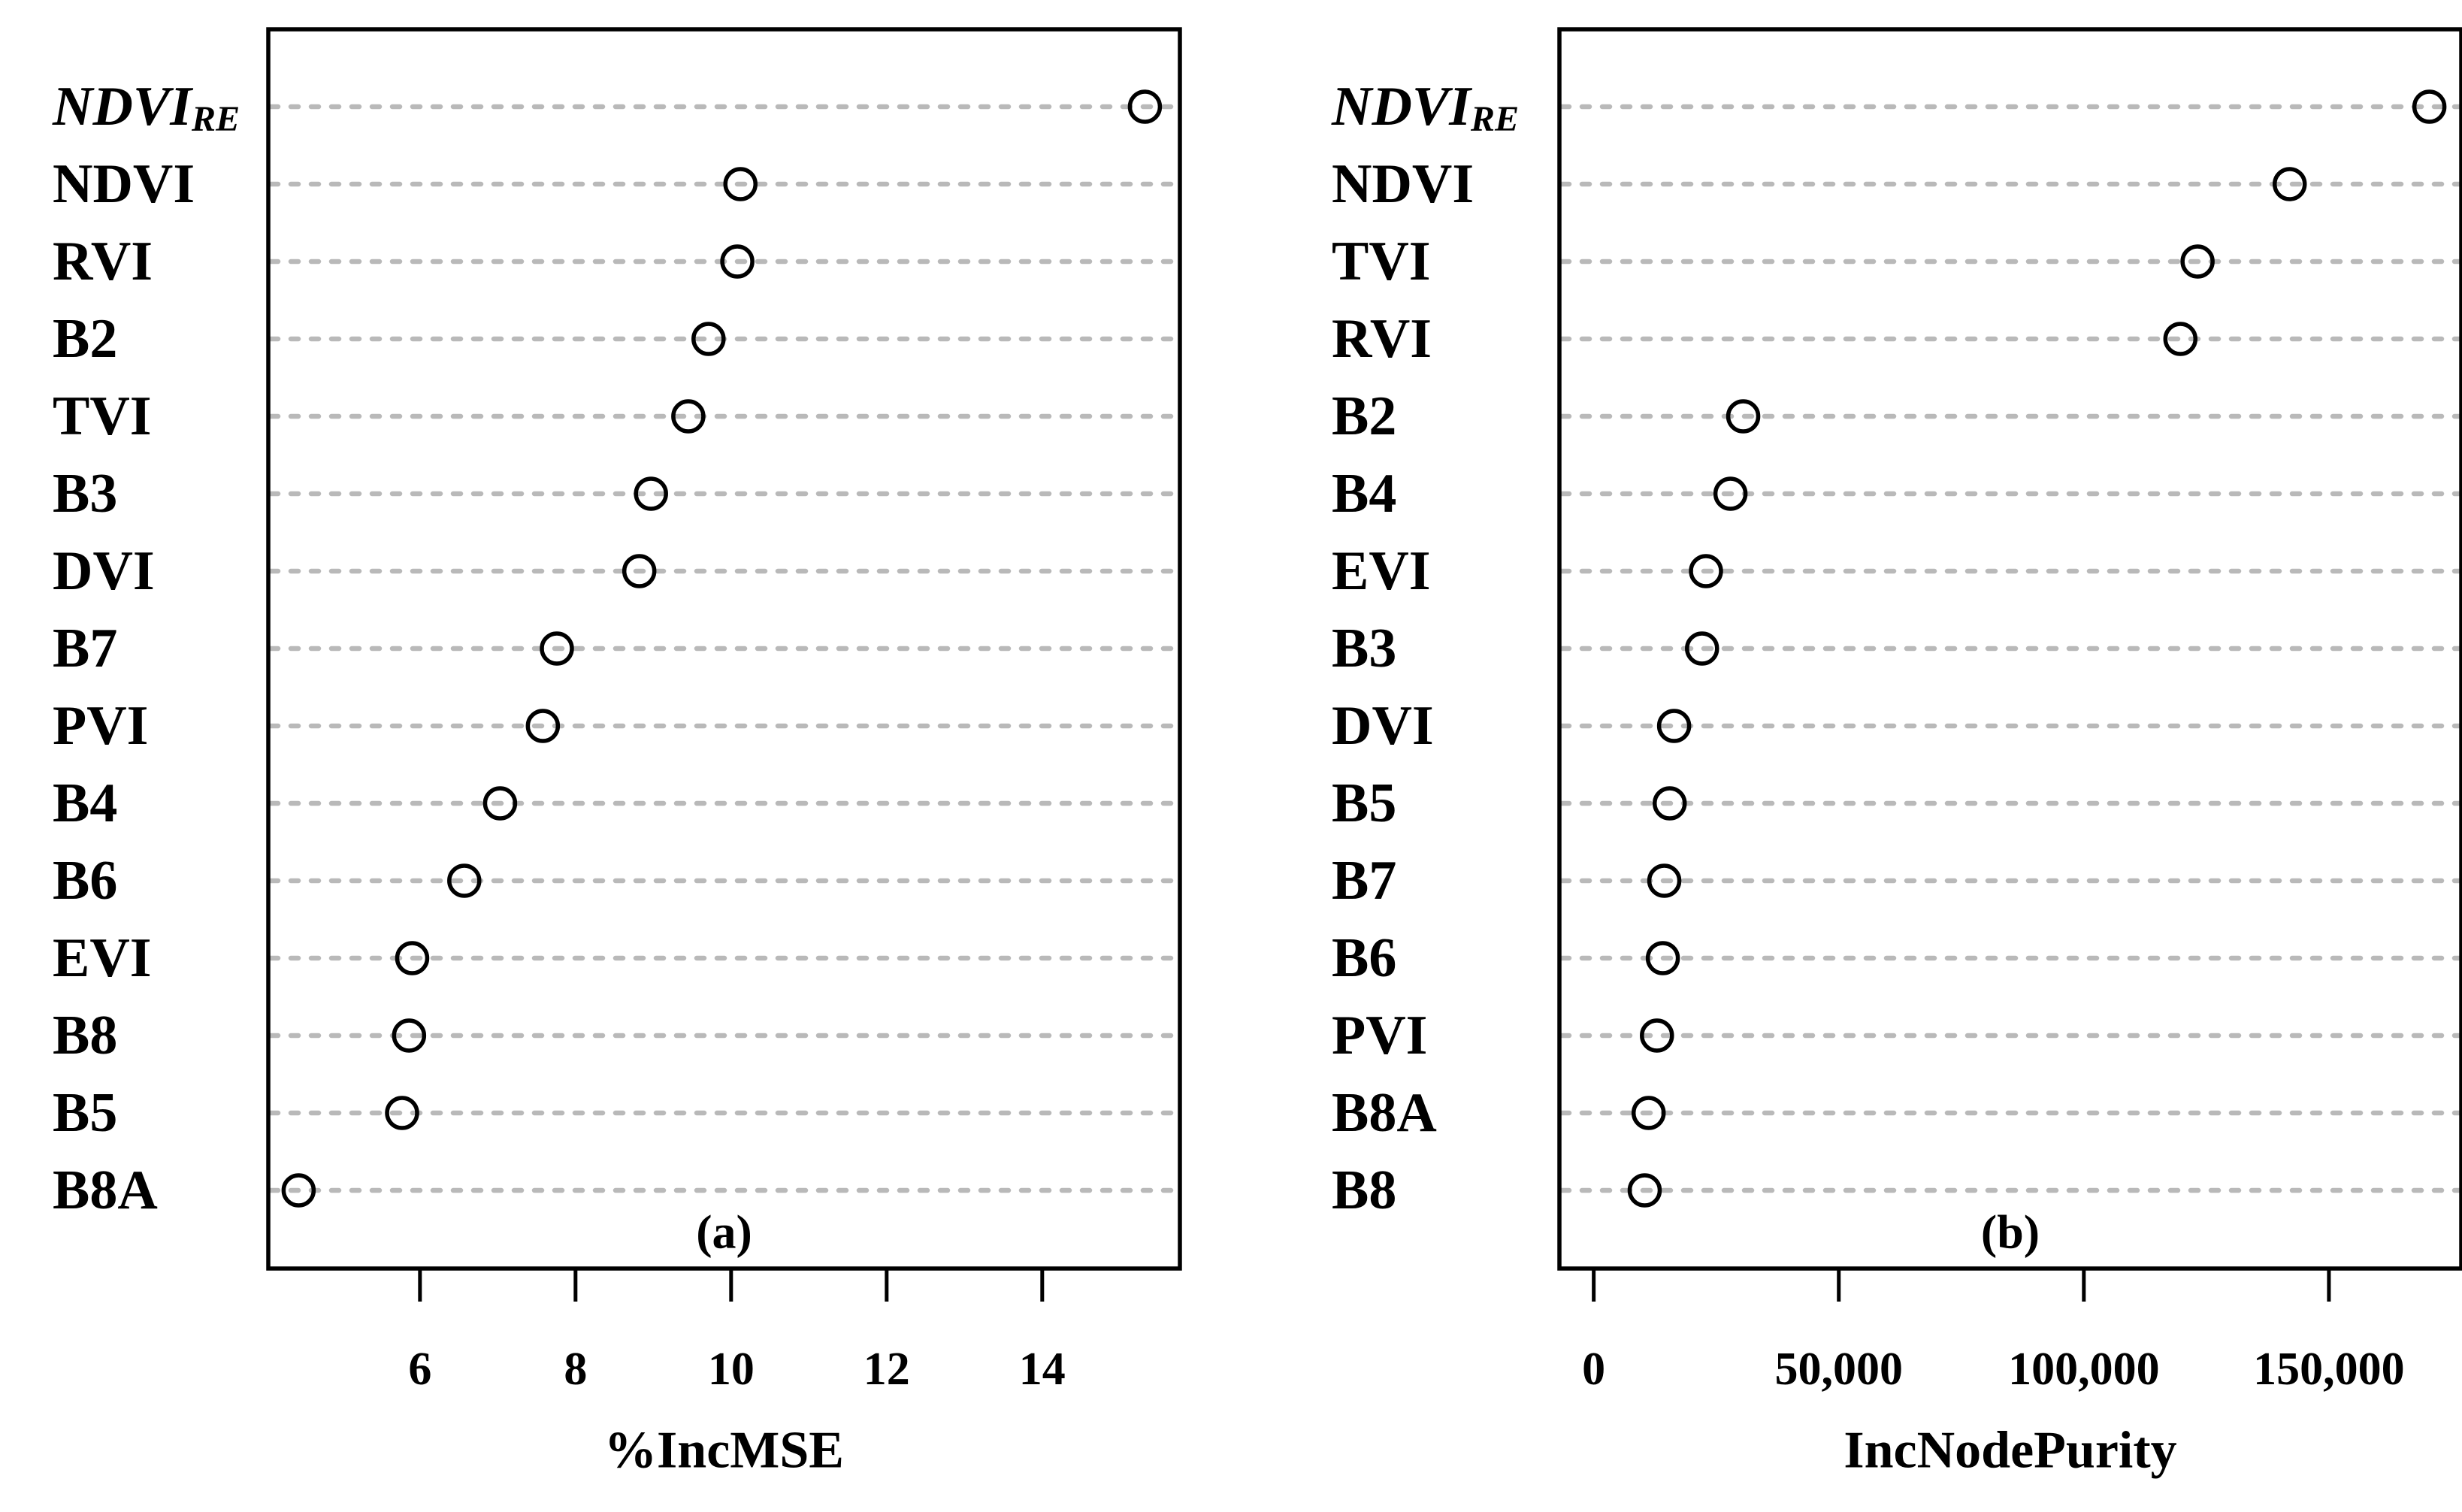 This screenshot has width=2462, height=1512. I want to click on x-axis-title: %IncMSE, so click(724, 1451).